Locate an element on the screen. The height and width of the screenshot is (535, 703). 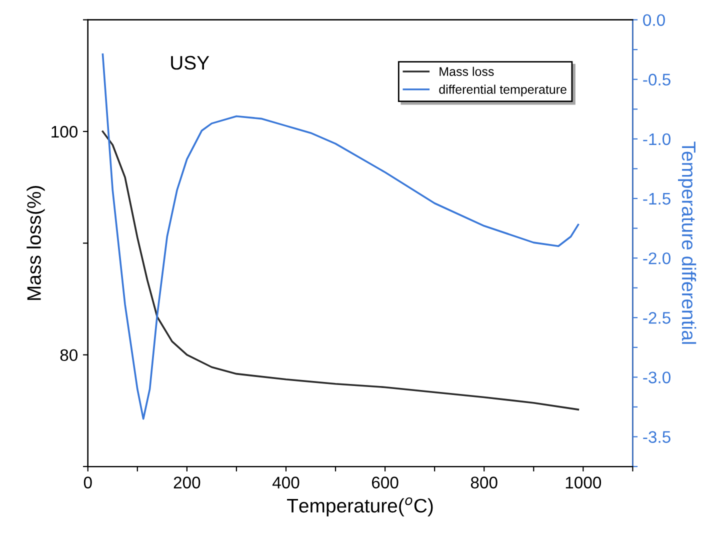
x-tick-label: 800 is located at coordinates (484, 482).